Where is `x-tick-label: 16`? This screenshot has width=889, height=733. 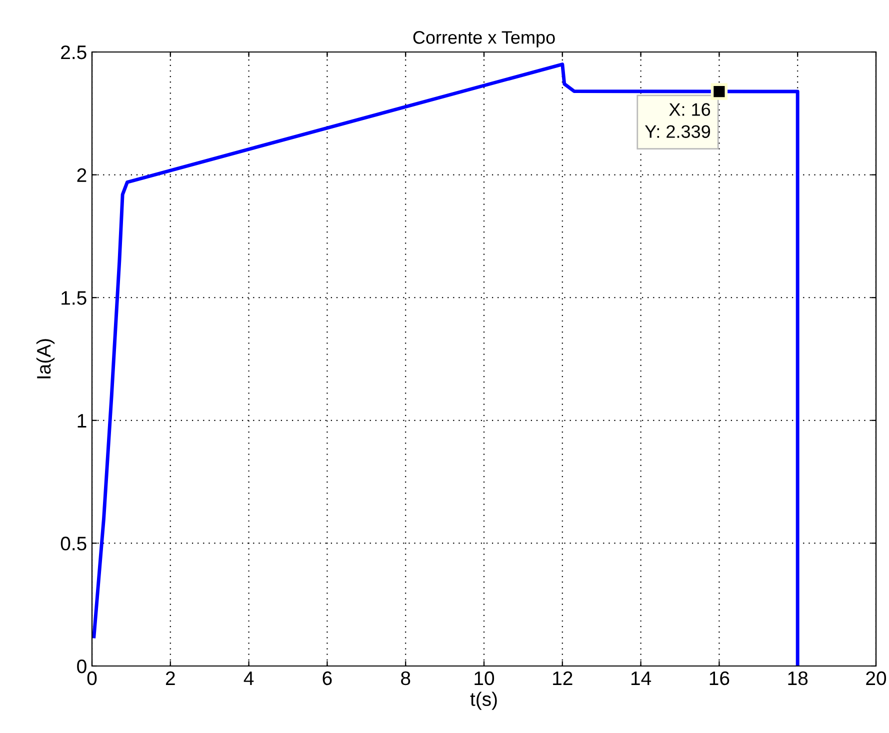 x-tick-label: 16 is located at coordinates (720, 678).